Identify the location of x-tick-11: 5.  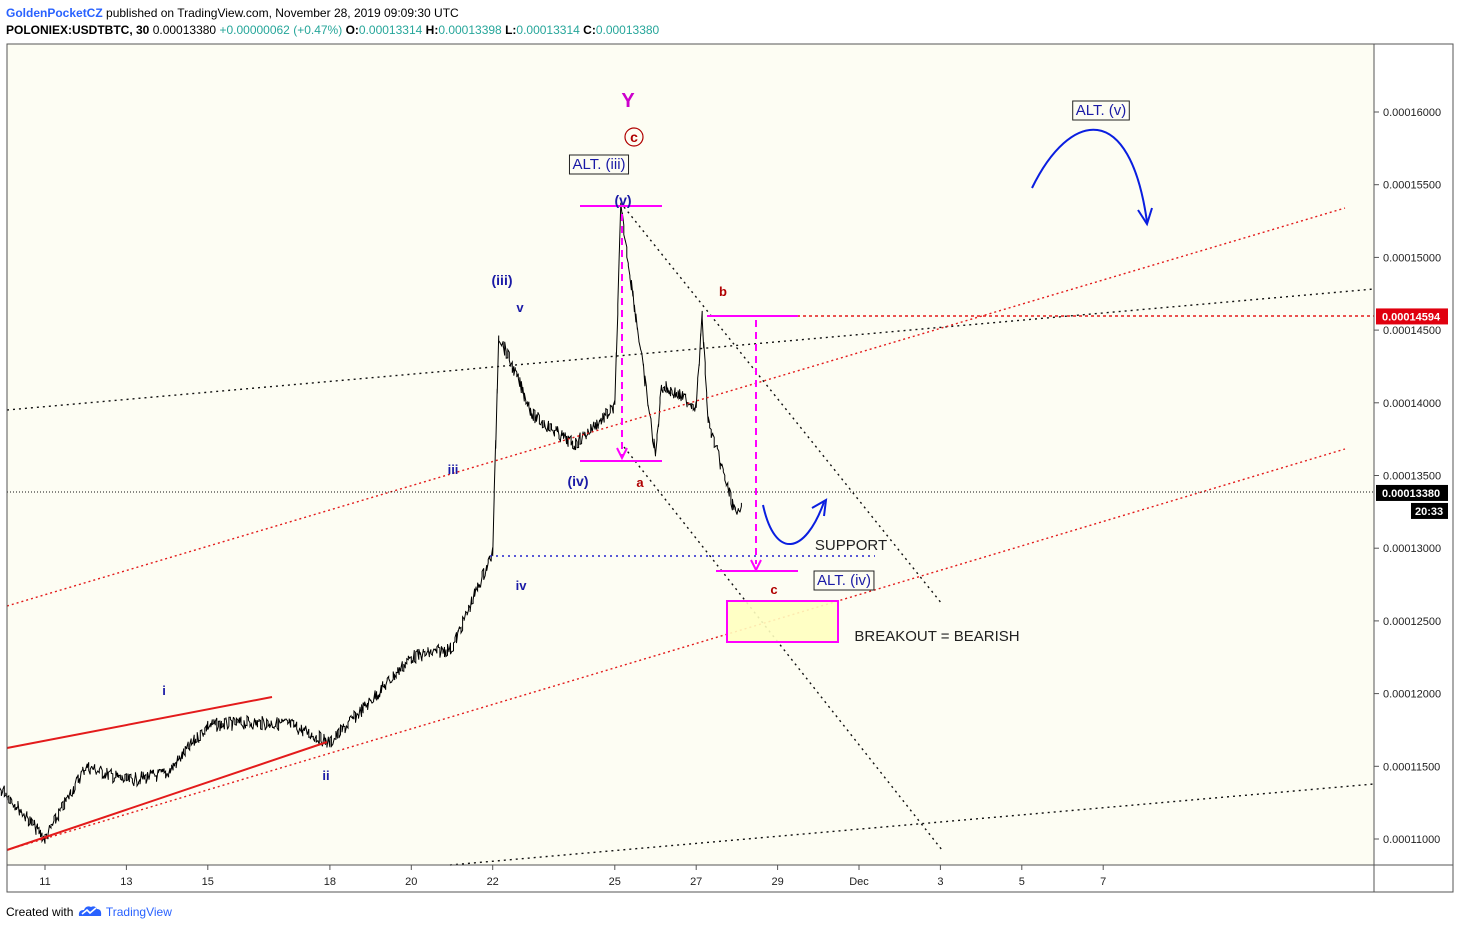
(1022, 882).